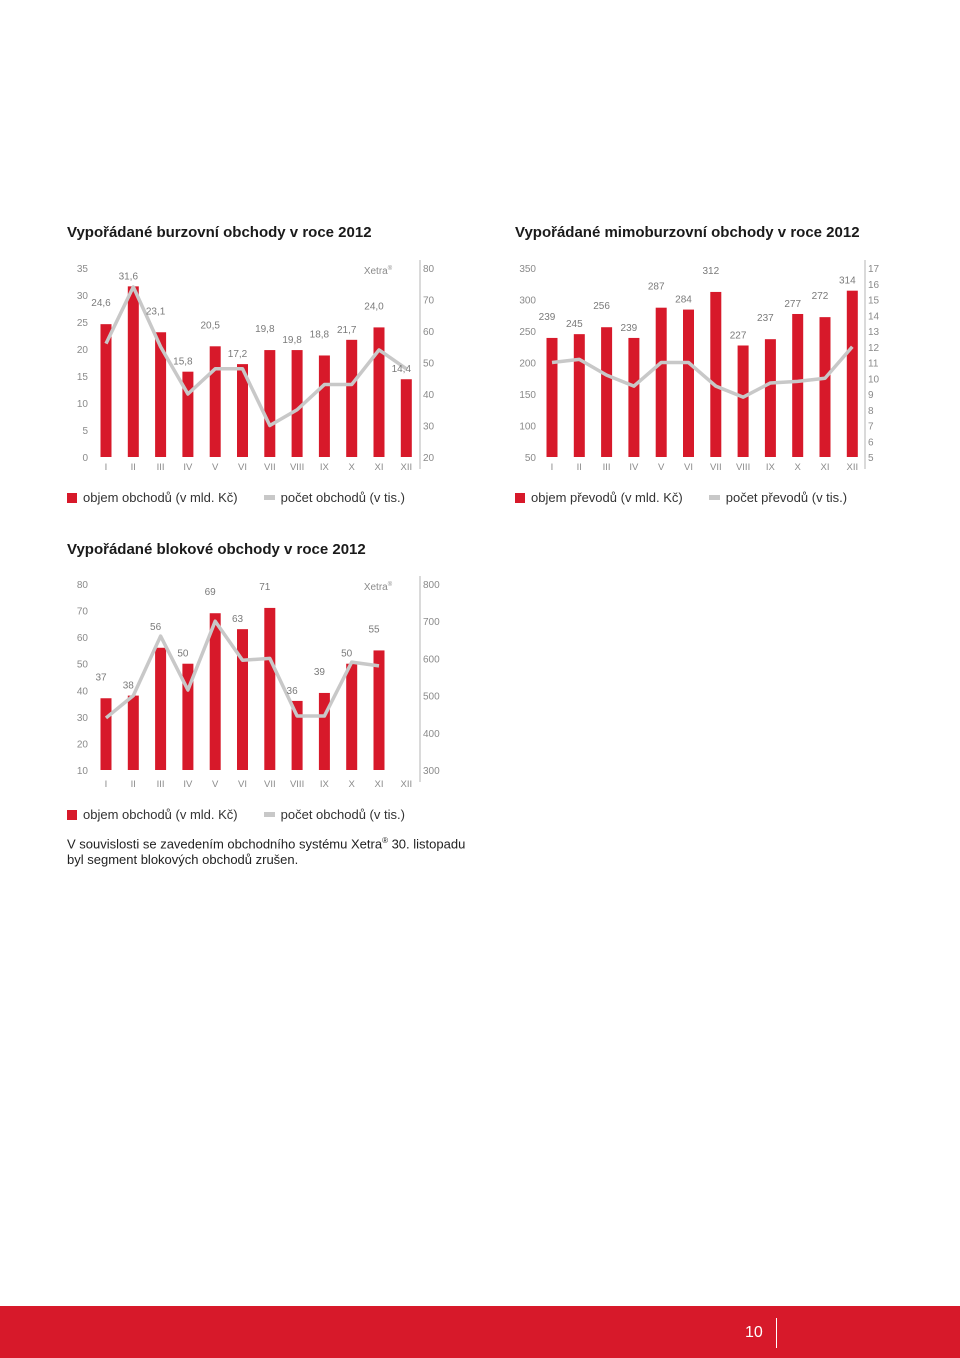 Image resolution: width=960 pixels, height=1358 pixels. I want to click on data-label: 31,6, so click(129, 276).